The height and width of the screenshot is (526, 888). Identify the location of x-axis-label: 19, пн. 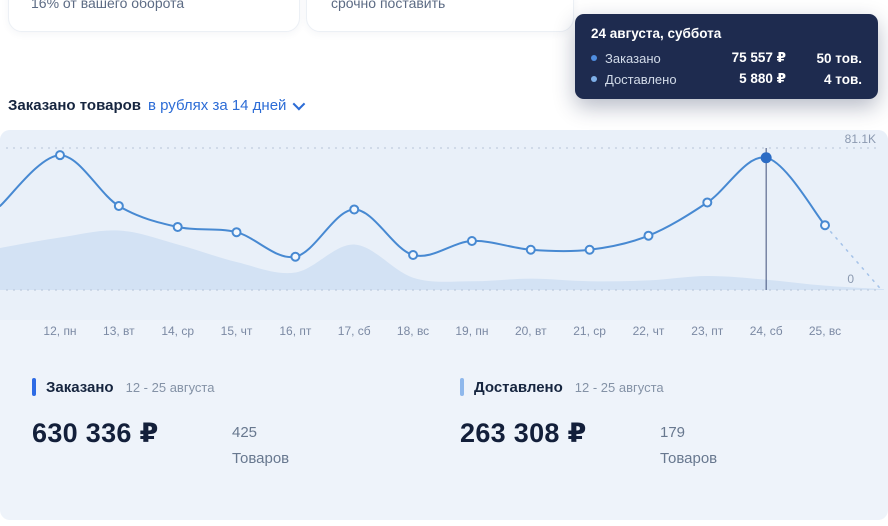
(472, 331).